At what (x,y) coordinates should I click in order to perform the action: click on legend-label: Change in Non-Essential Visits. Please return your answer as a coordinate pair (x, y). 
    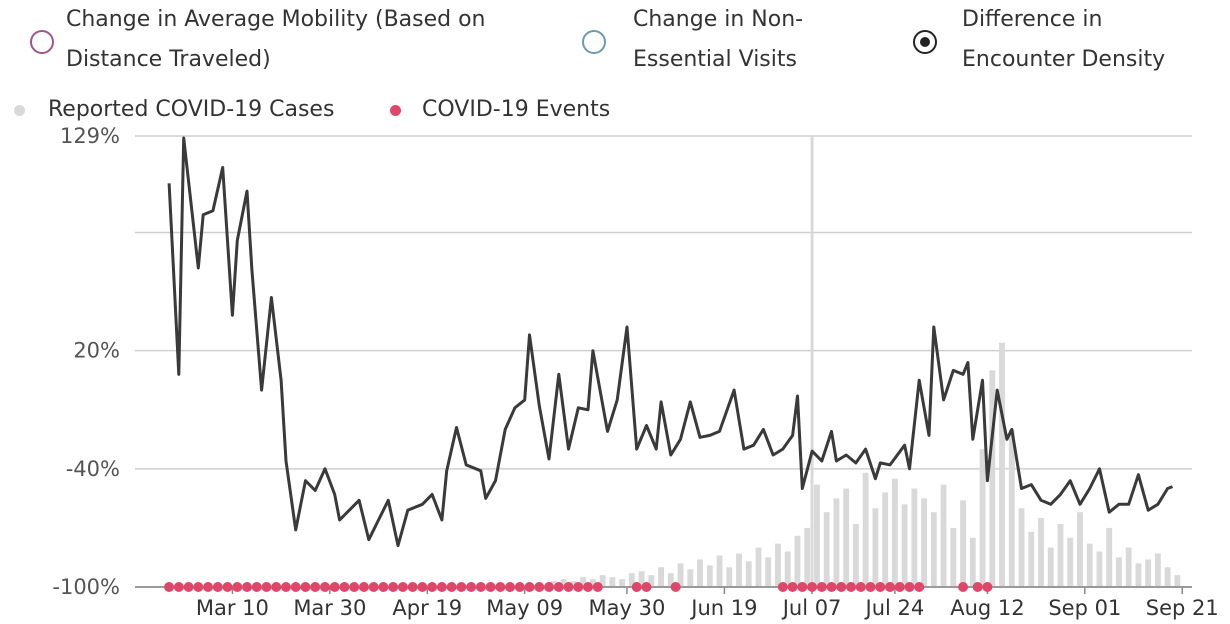
    Looking at the image, I should click on (718, 39).